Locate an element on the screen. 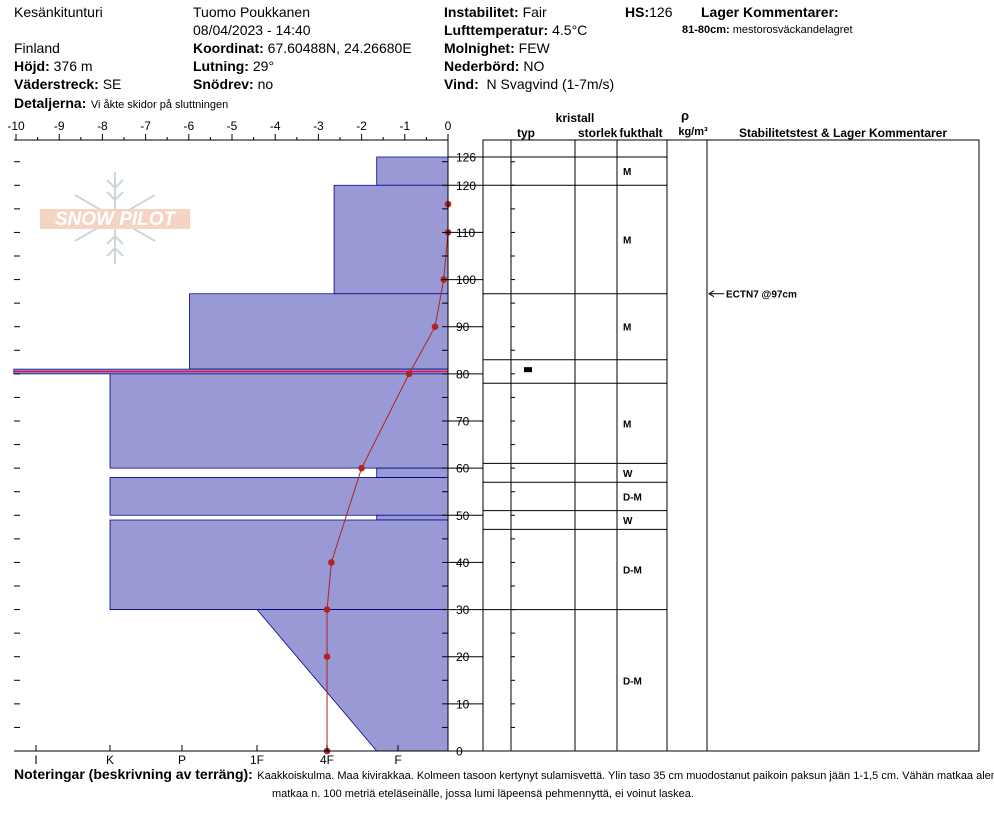  hs-row: HS:126 is located at coordinates (648, 12).